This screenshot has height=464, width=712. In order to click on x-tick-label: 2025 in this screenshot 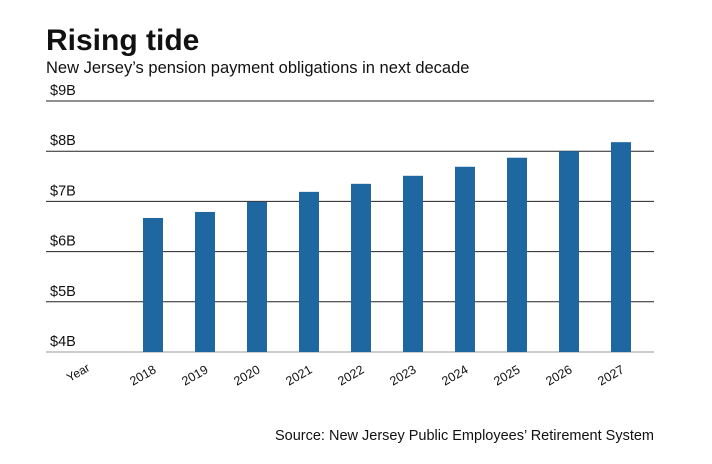, I will do `click(506, 375)`.